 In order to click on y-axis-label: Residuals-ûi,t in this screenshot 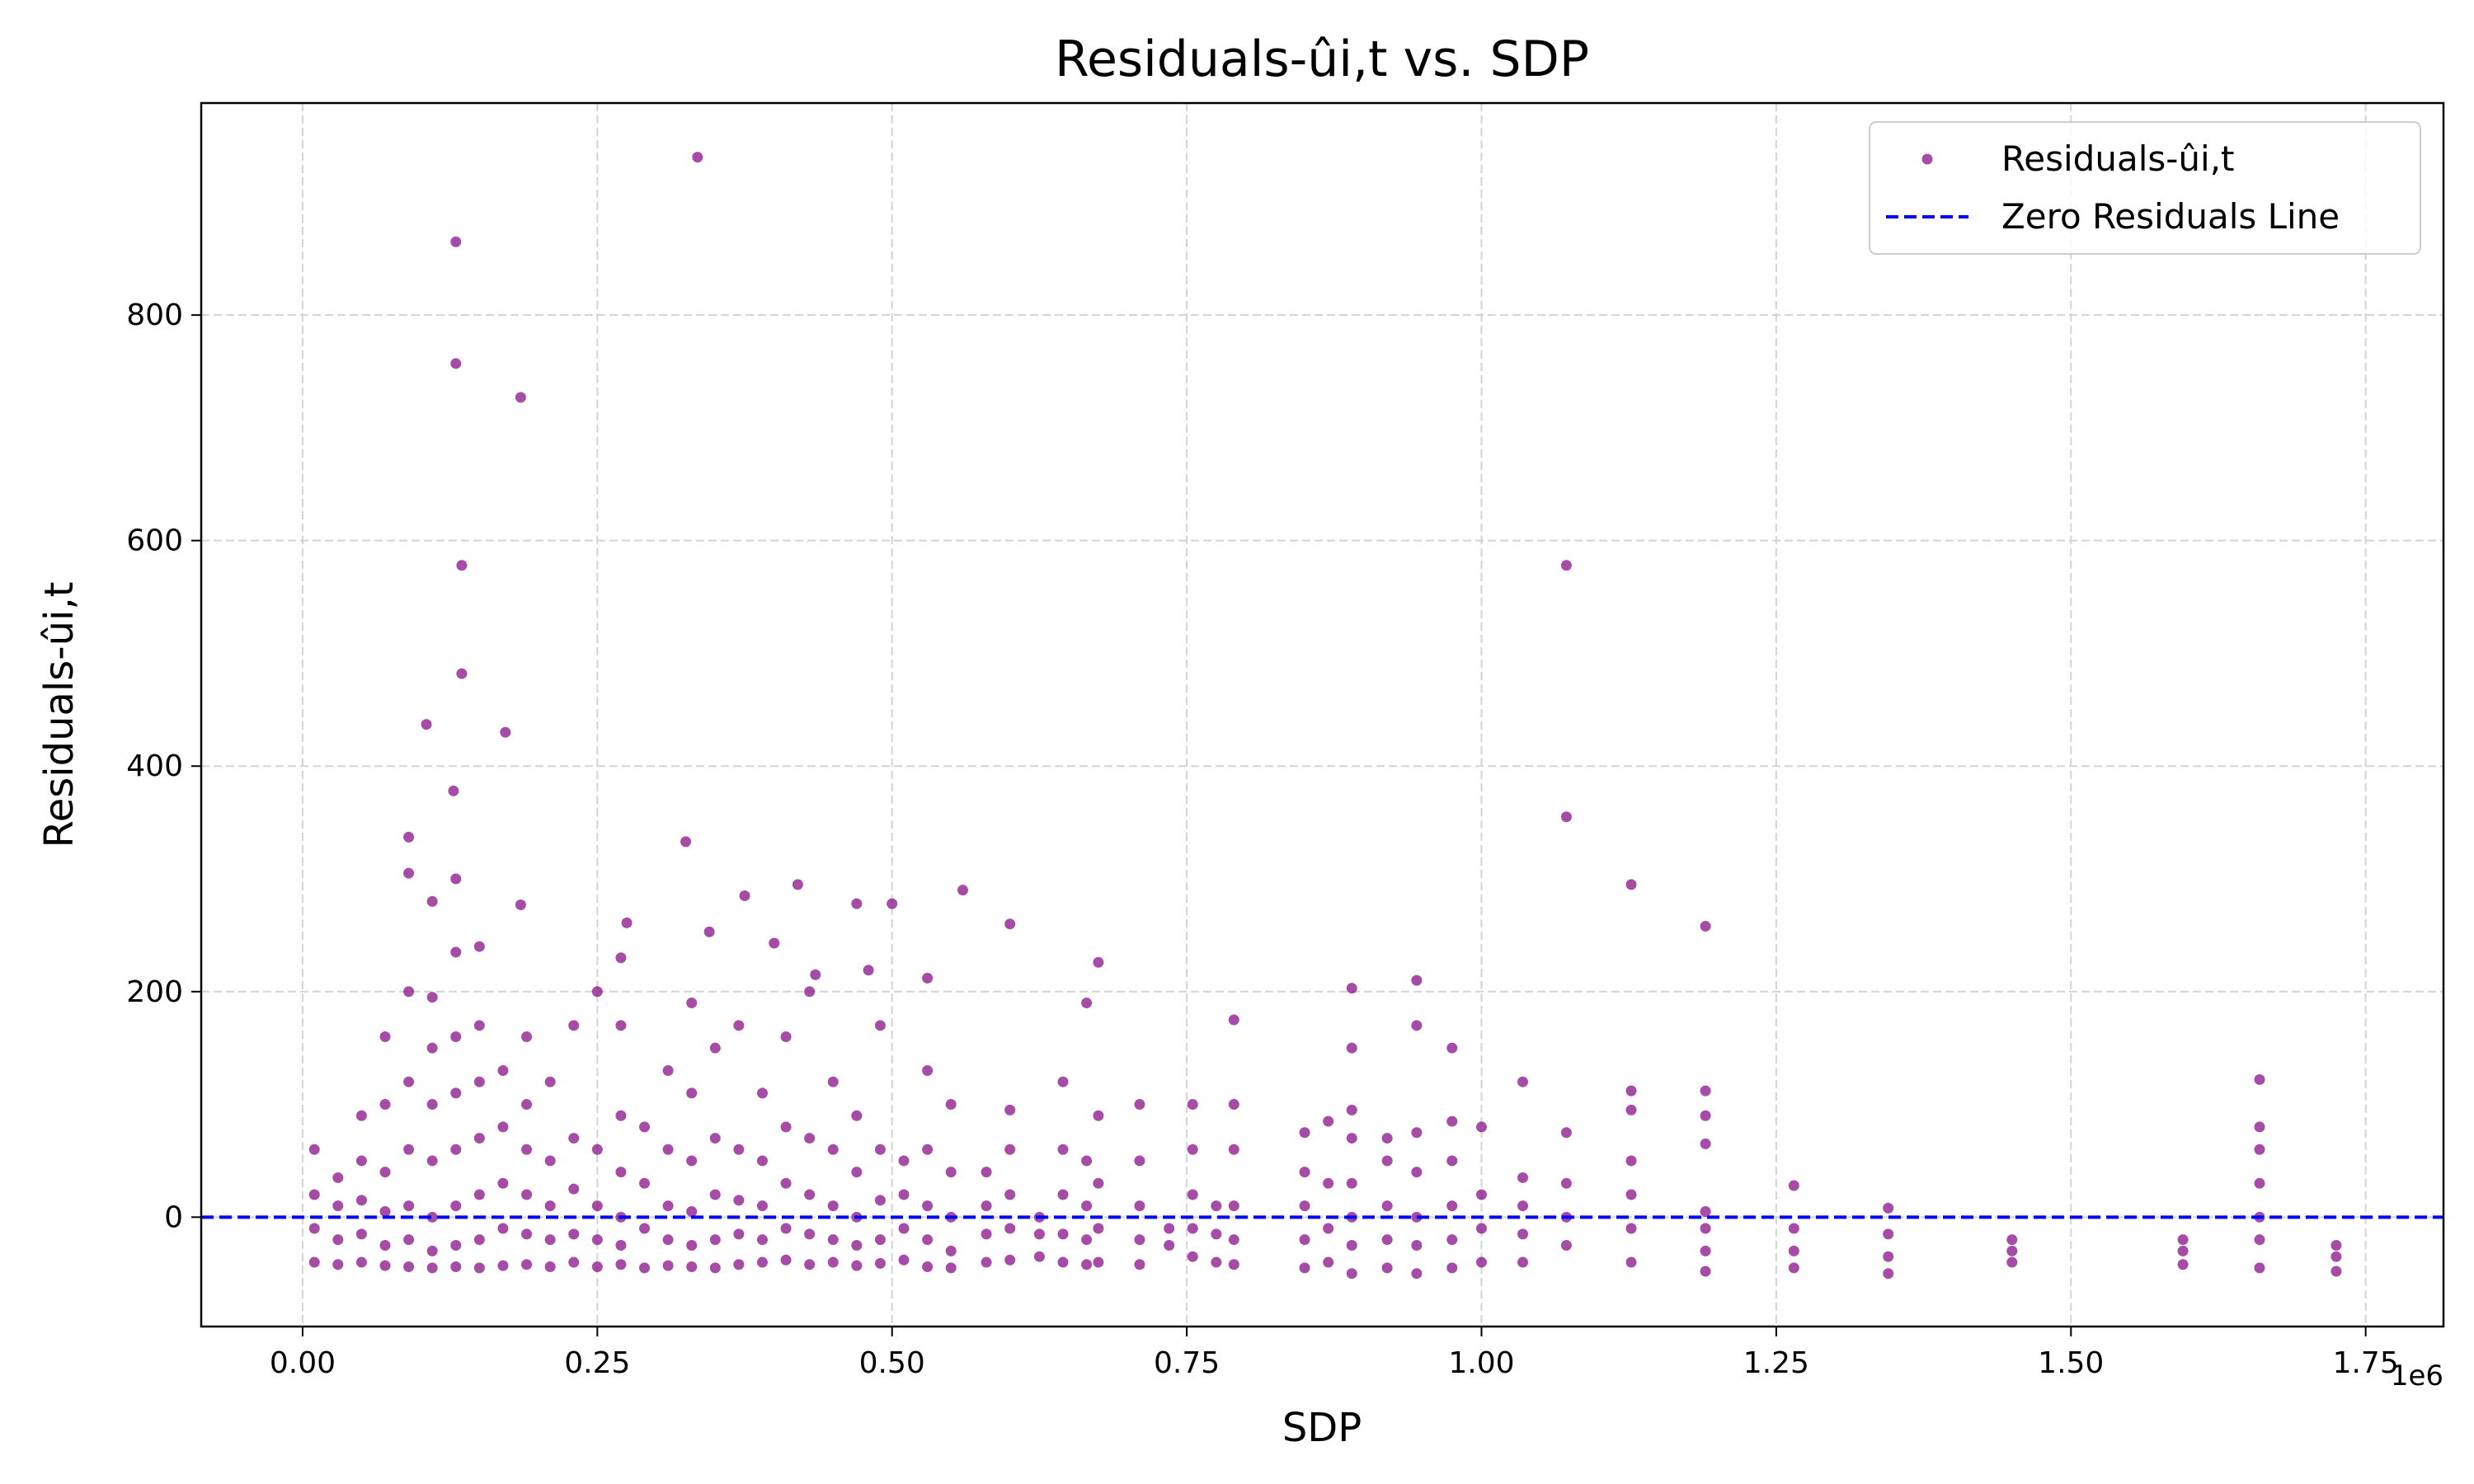, I will do `click(59, 715)`.